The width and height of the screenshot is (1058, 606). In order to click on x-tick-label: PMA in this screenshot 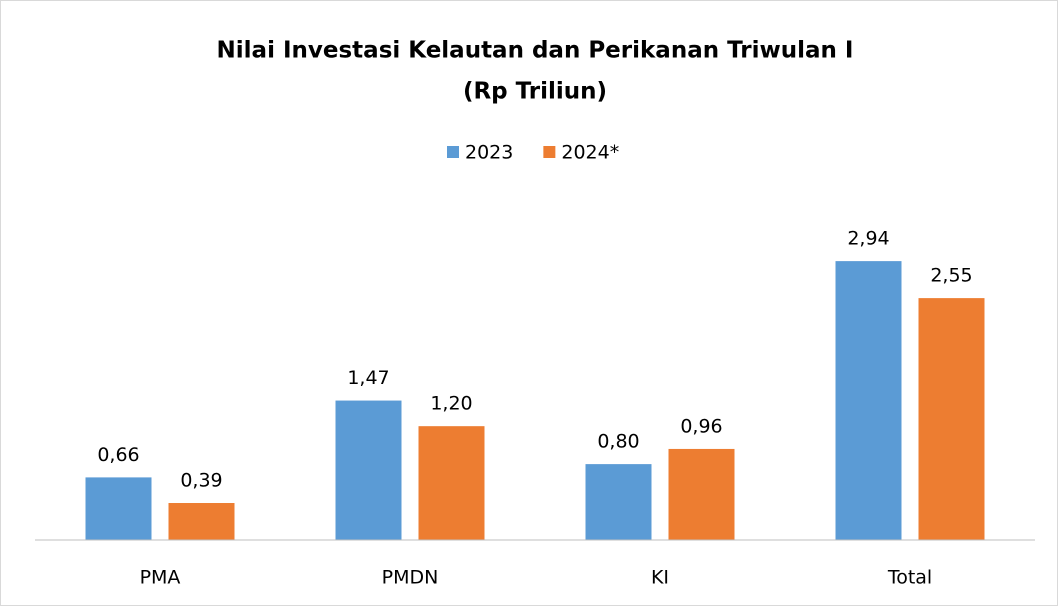, I will do `click(160, 578)`.